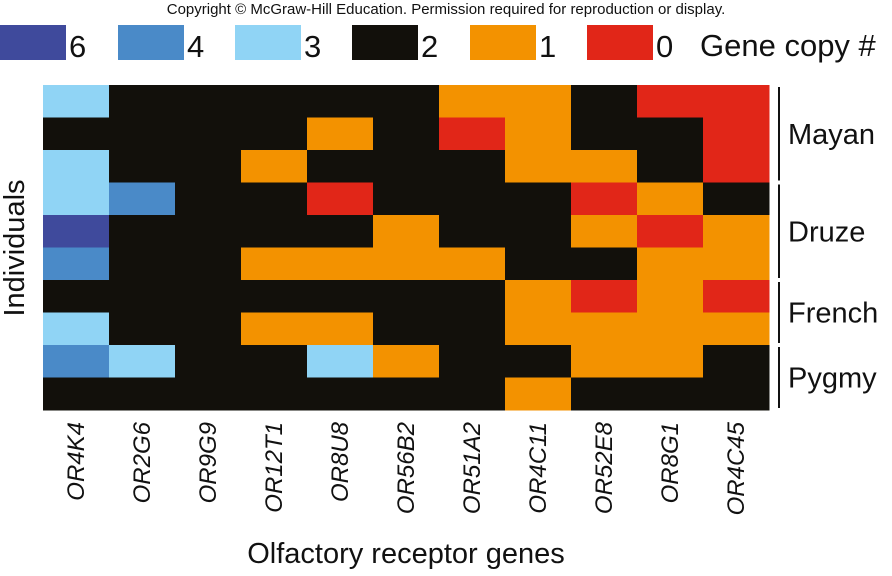 This screenshot has height=576, width=892. What do you see at coordinates (736, 468) in the screenshot?
I see `x-tick-label: OR4C45` at bounding box center [736, 468].